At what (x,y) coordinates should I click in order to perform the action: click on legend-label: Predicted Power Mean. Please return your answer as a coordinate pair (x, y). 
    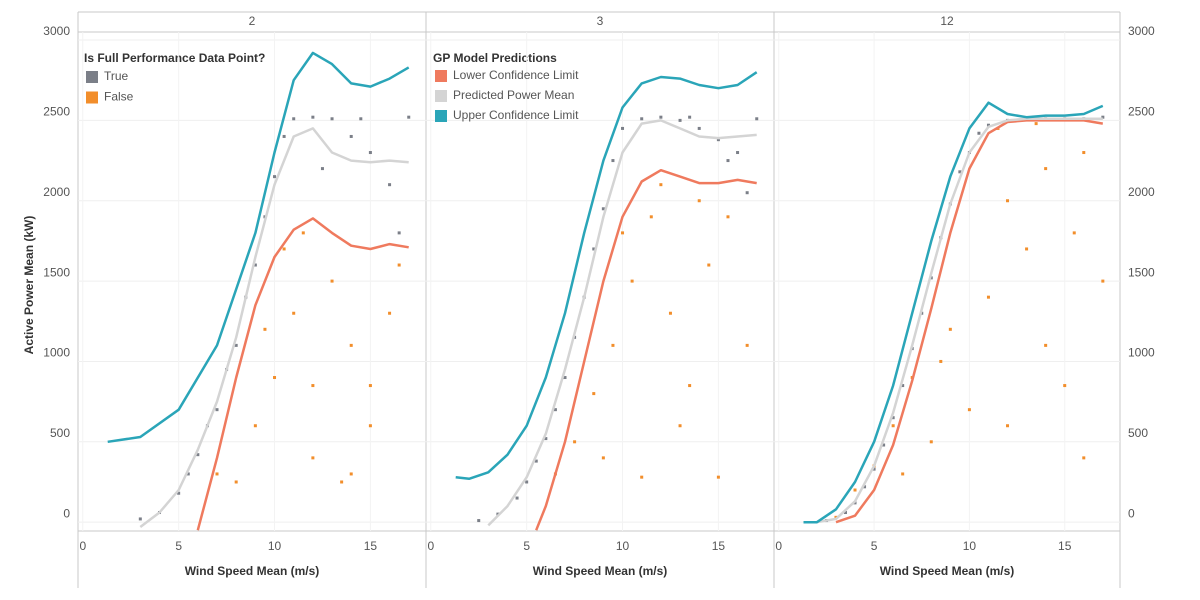
    Looking at the image, I should click on (513, 95).